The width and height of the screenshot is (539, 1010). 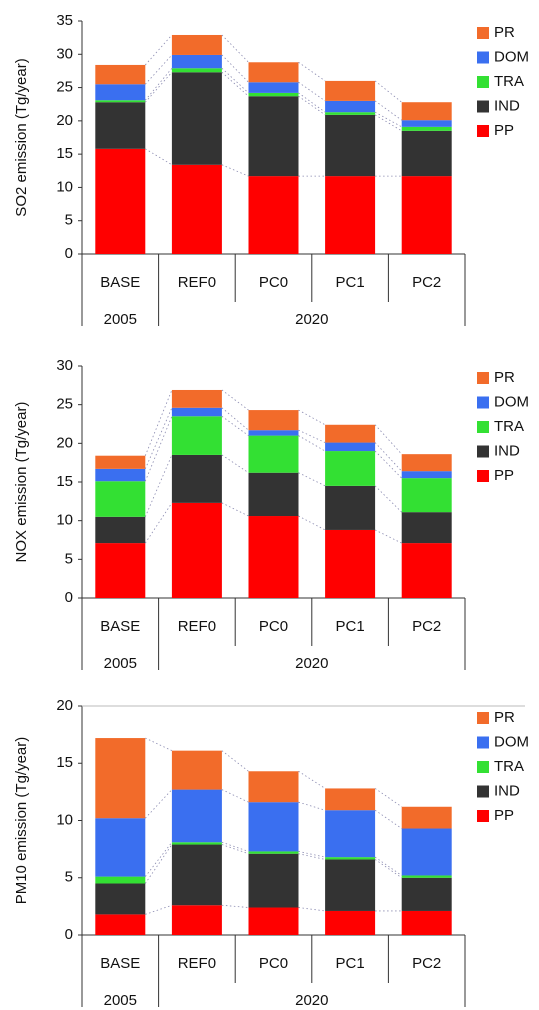 I want to click on y-tick-label: 30, so click(x=64, y=365).